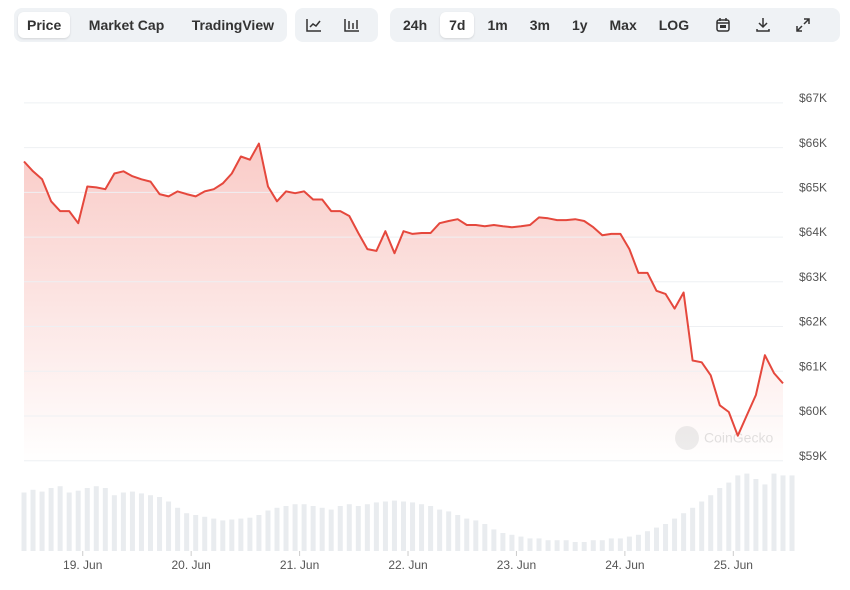  What do you see at coordinates (126, 25) in the screenshot?
I see `tab-button: Market Cap` at bounding box center [126, 25].